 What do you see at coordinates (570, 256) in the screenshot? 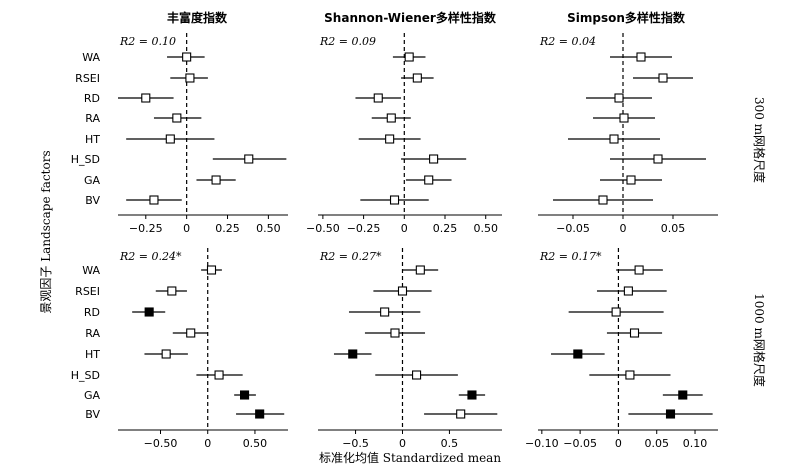
I see `r-squared-annotation: R2 = 0.17*` at bounding box center [570, 256].